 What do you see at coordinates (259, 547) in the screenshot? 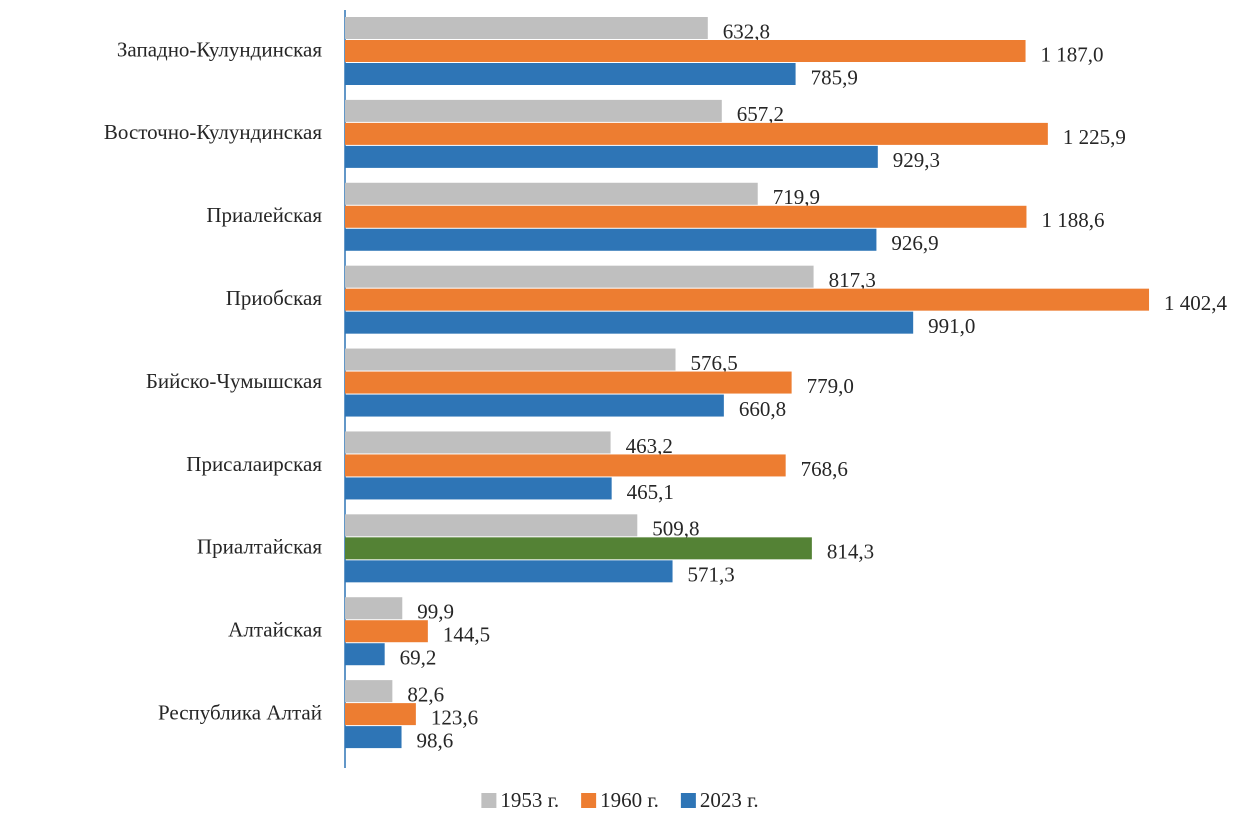
I see `y-tick-label: Приалтайская` at bounding box center [259, 547].